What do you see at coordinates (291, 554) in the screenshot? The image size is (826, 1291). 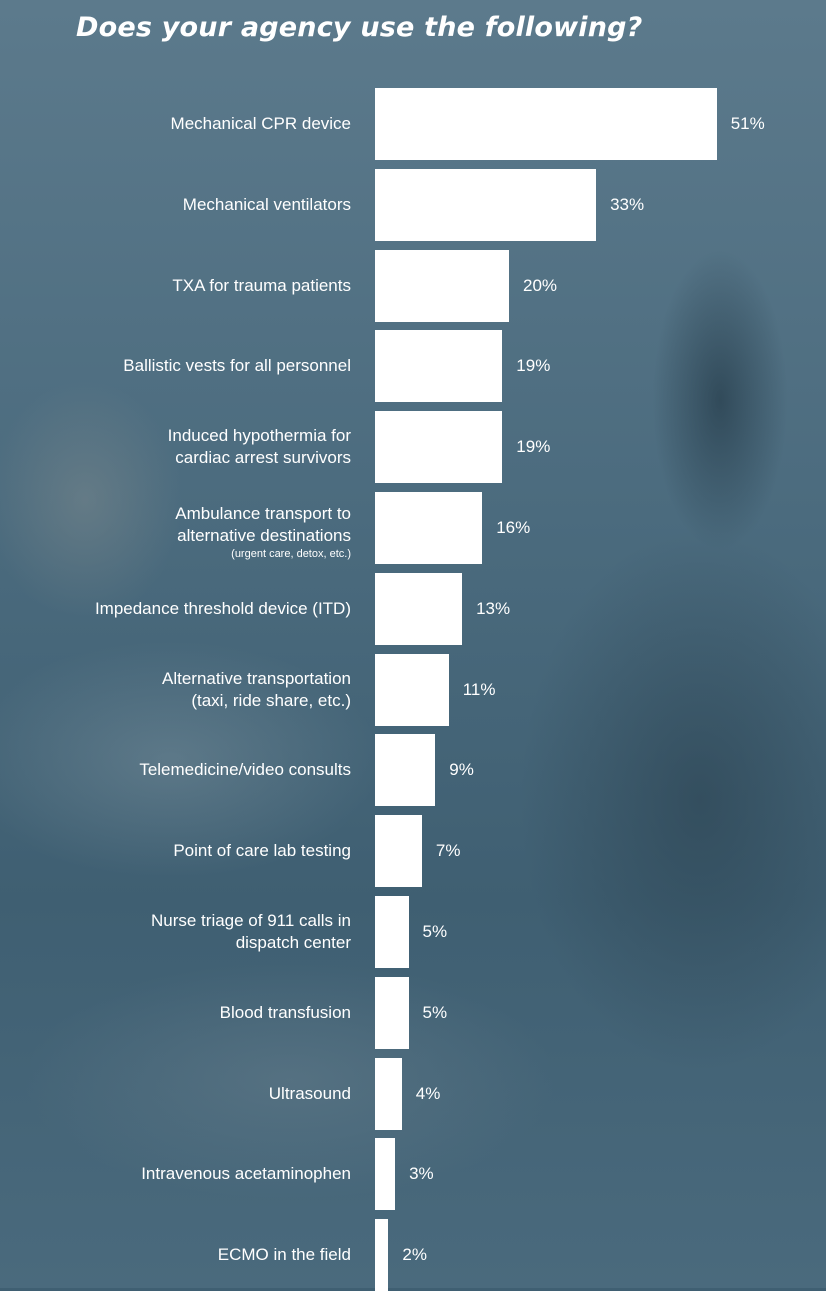 I see `category-note: (urgent care, detox, etc.)` at bounding box center [291, 554].